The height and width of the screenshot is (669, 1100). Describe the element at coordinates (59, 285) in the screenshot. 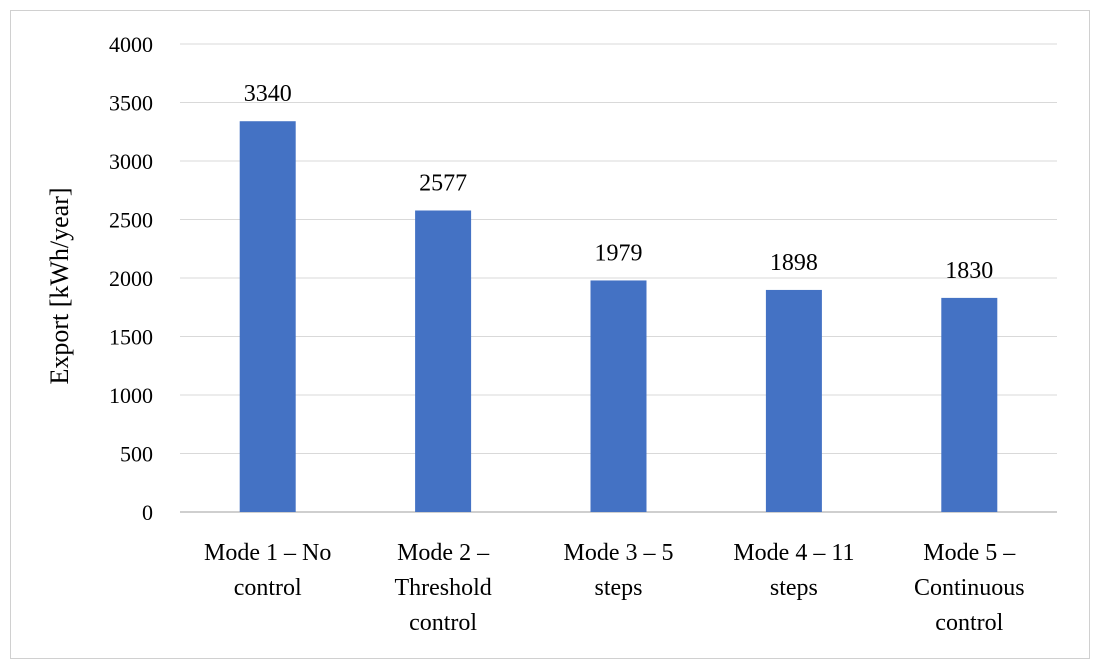

I see `y-axis-title: Export [kWh/year]` at that location.